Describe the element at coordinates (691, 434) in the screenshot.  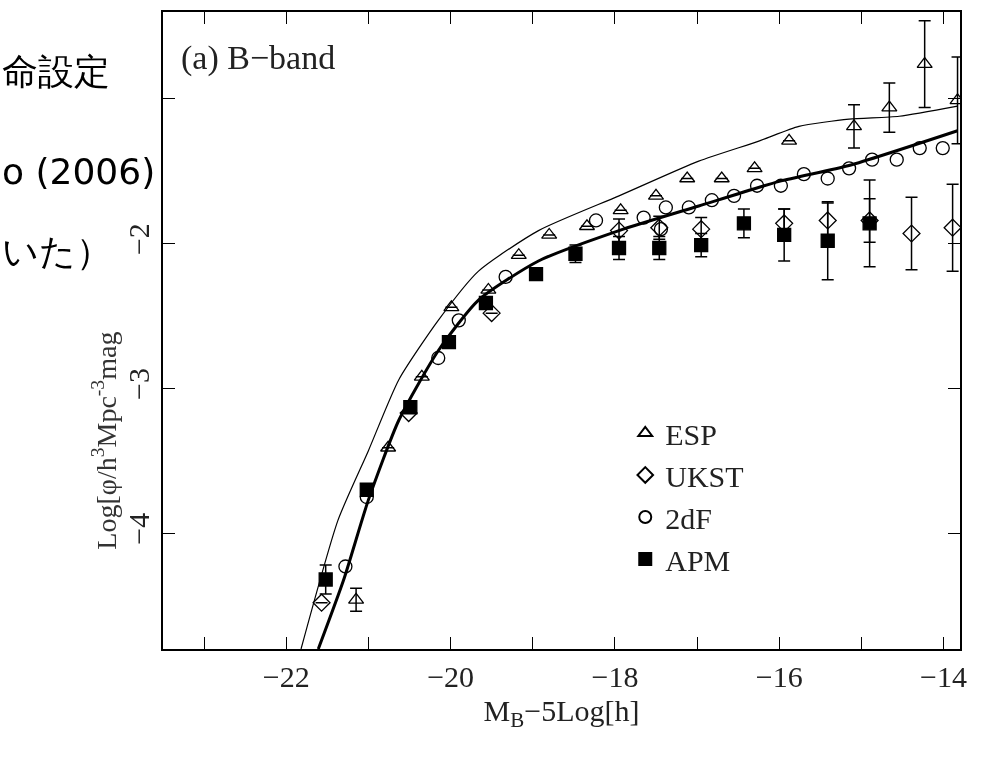
I see `legend-label: ESP` at that location.